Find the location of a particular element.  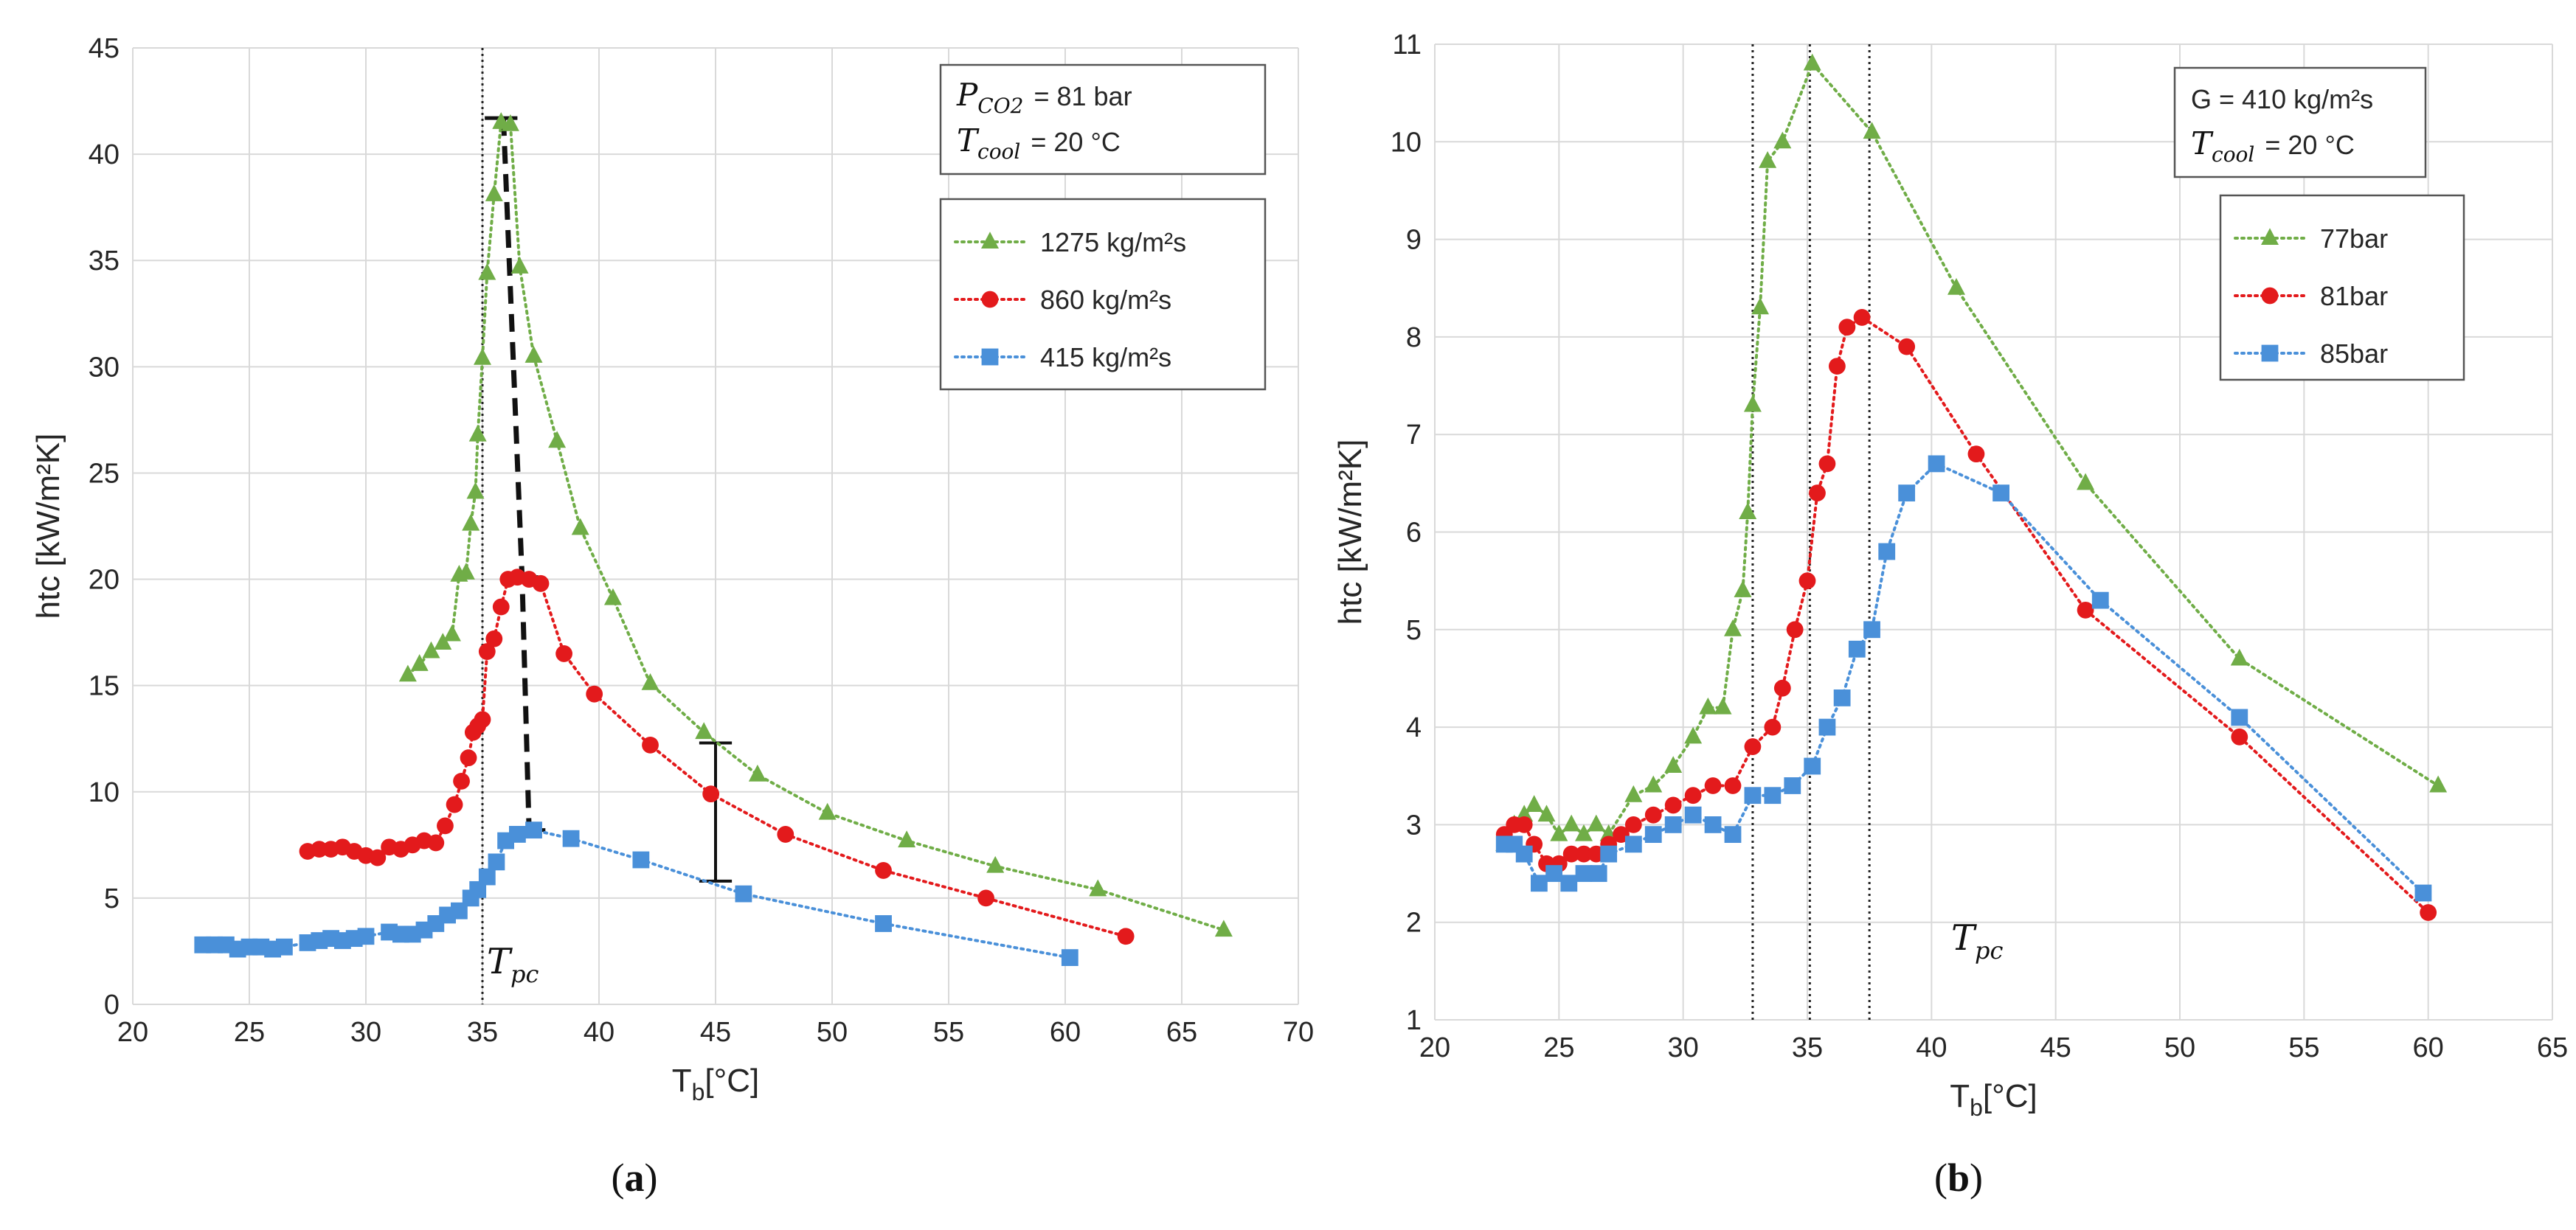

x-tick-label: 50 is located at coordinates (833, 1032).